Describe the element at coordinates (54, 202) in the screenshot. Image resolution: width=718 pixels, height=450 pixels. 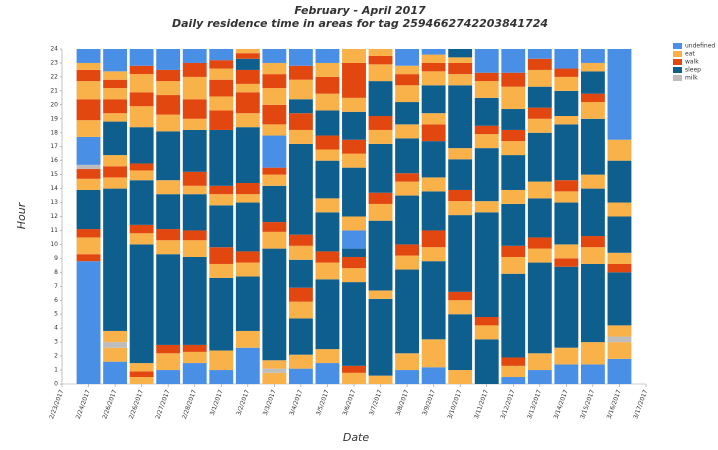
I see `y-tick-label: 13` at that location.